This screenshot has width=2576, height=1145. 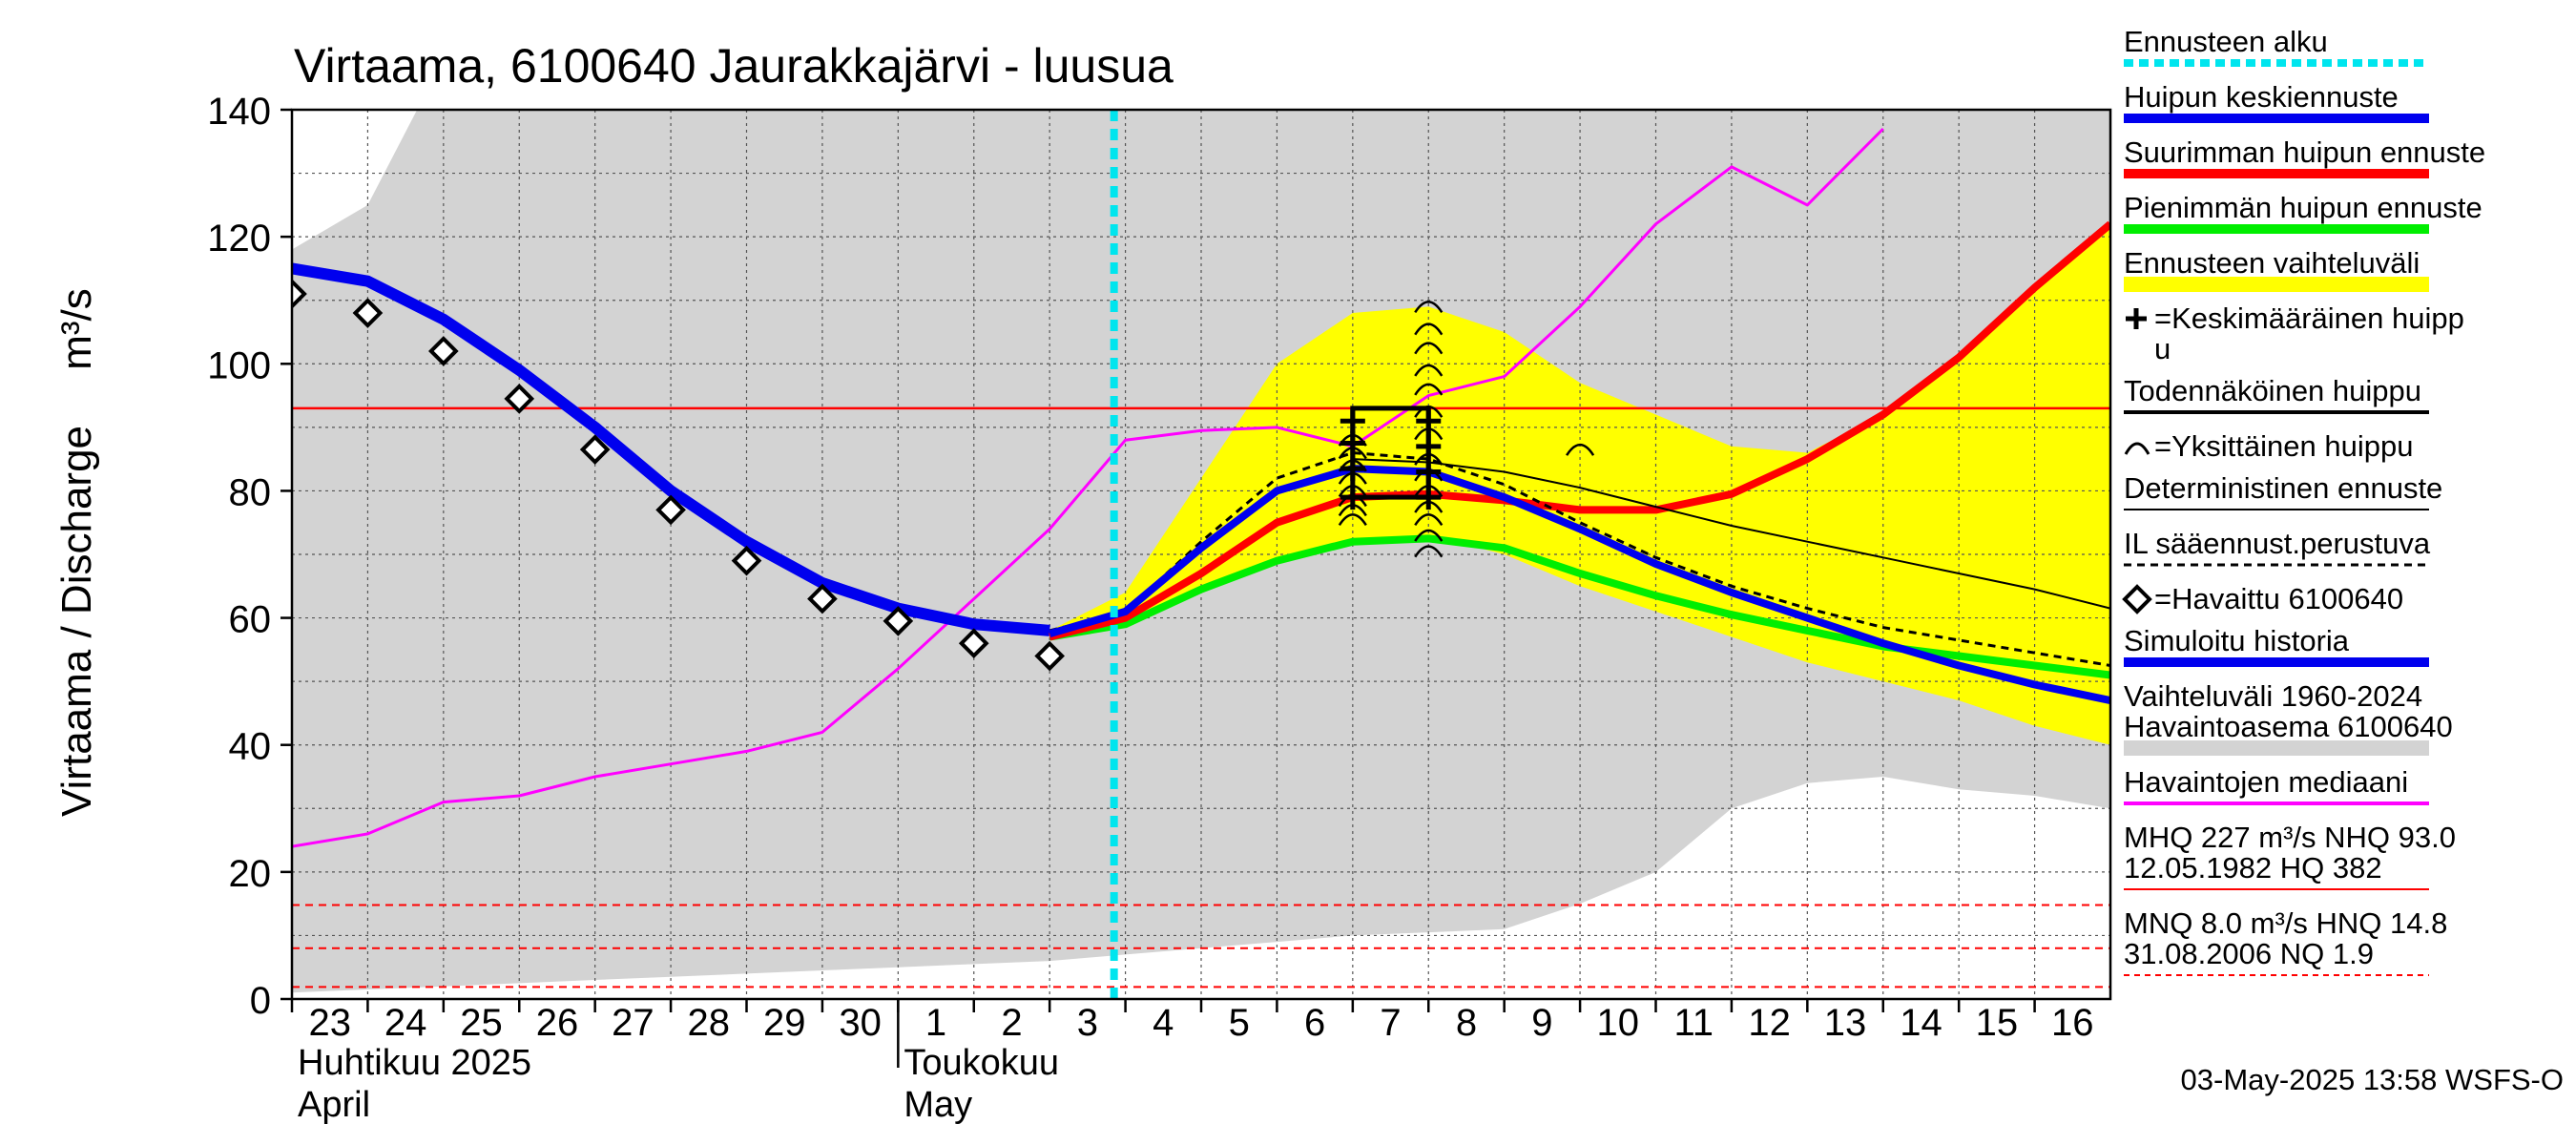 I want to click on legend-label: IL sääennust.perustuva, so click(x=2277, y=544).